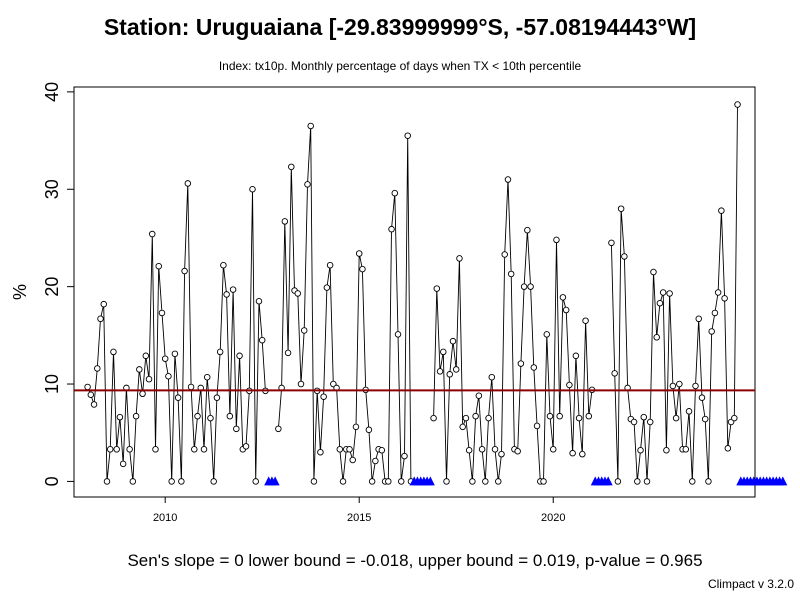  Describe the element at coordinates (359, 518) in the screenshot. I see `x-tick-label: 2015` at that location.